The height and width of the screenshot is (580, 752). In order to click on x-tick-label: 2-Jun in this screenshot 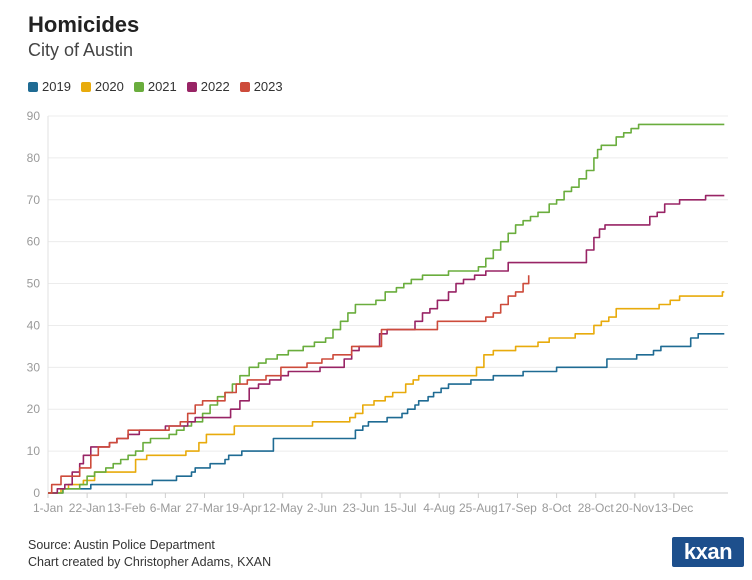, I will do `click(322, 508)`.